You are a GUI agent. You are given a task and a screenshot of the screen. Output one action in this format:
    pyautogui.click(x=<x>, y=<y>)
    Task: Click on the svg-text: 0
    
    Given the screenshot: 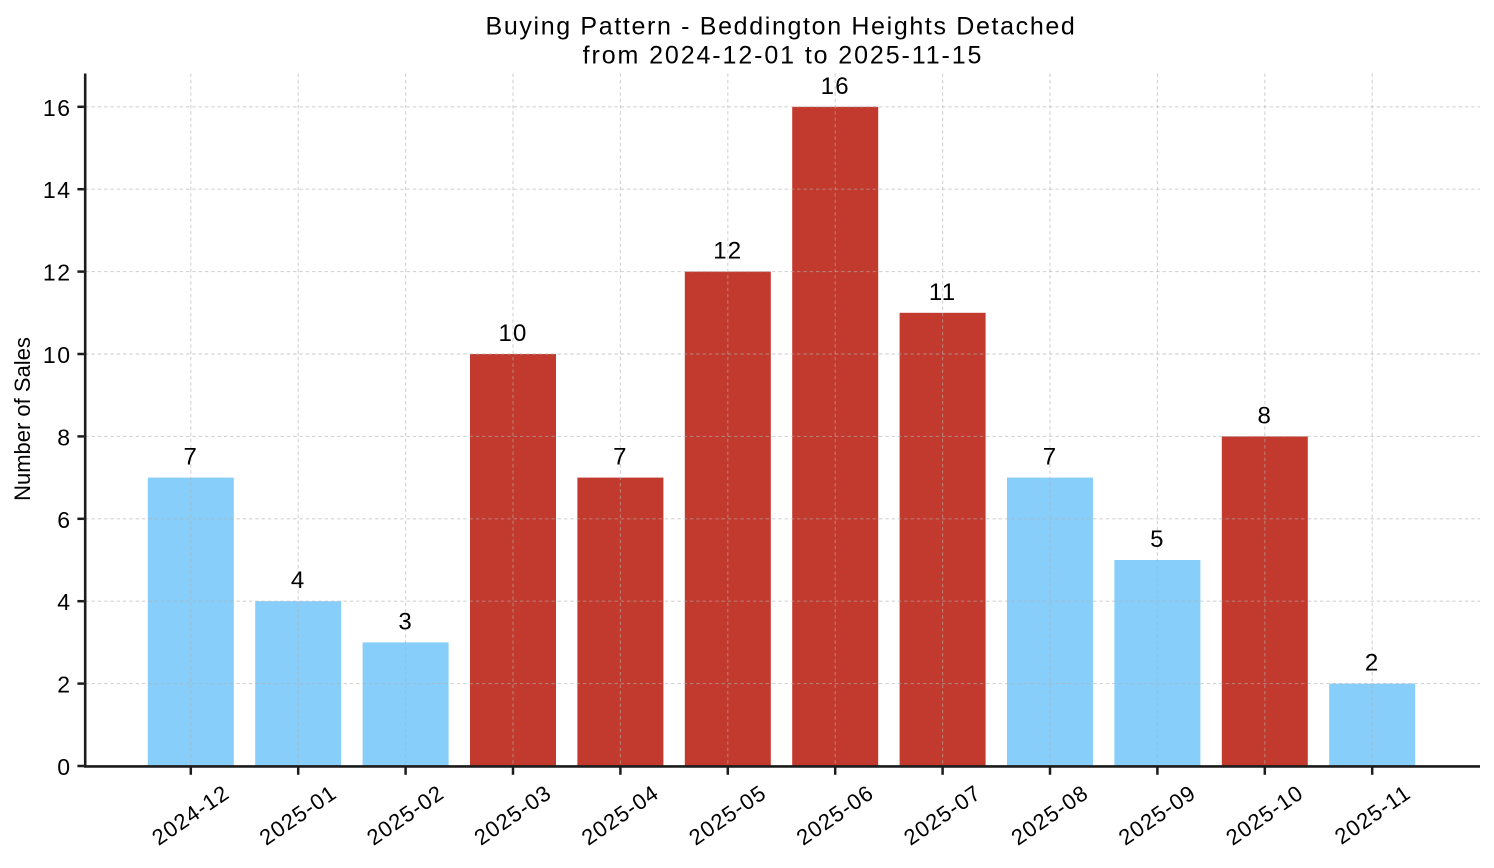 What is the action you would take?
    pyautogui.click(x=64, y=767)
    